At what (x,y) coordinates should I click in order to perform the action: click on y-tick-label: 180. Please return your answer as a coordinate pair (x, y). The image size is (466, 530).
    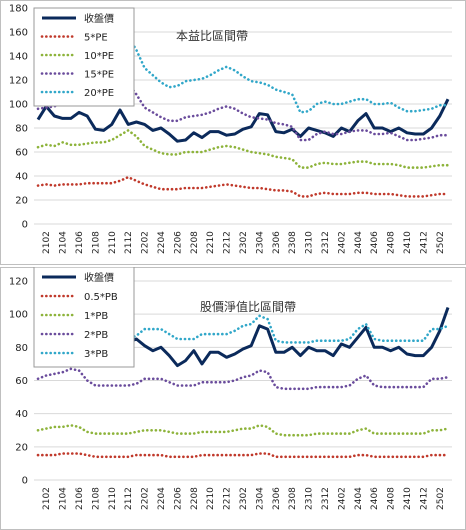
    Looking at the image, I should click on (18, 9).